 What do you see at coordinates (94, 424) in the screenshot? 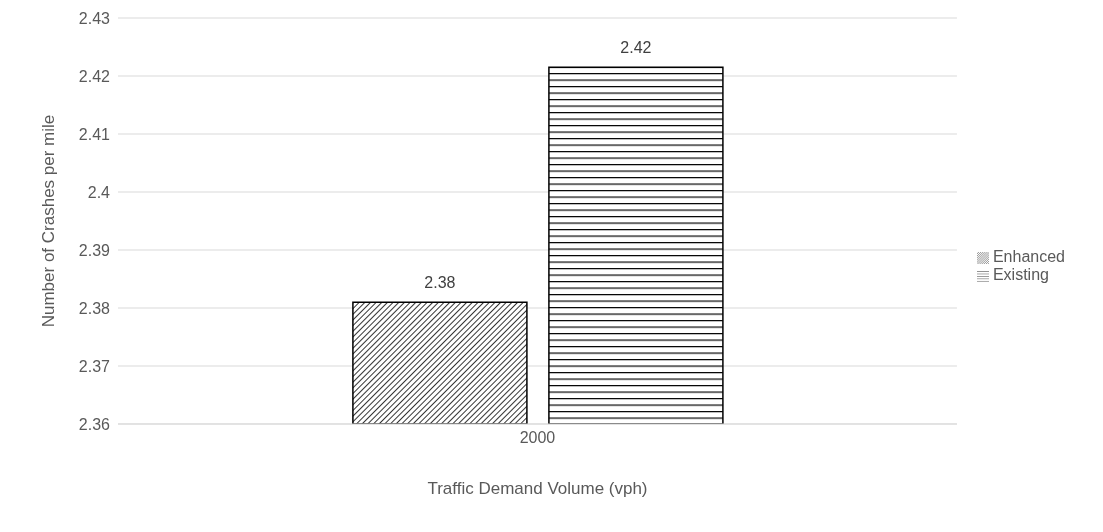
I see `y-tick-label: 2.36` at bounding box center [94, 424].